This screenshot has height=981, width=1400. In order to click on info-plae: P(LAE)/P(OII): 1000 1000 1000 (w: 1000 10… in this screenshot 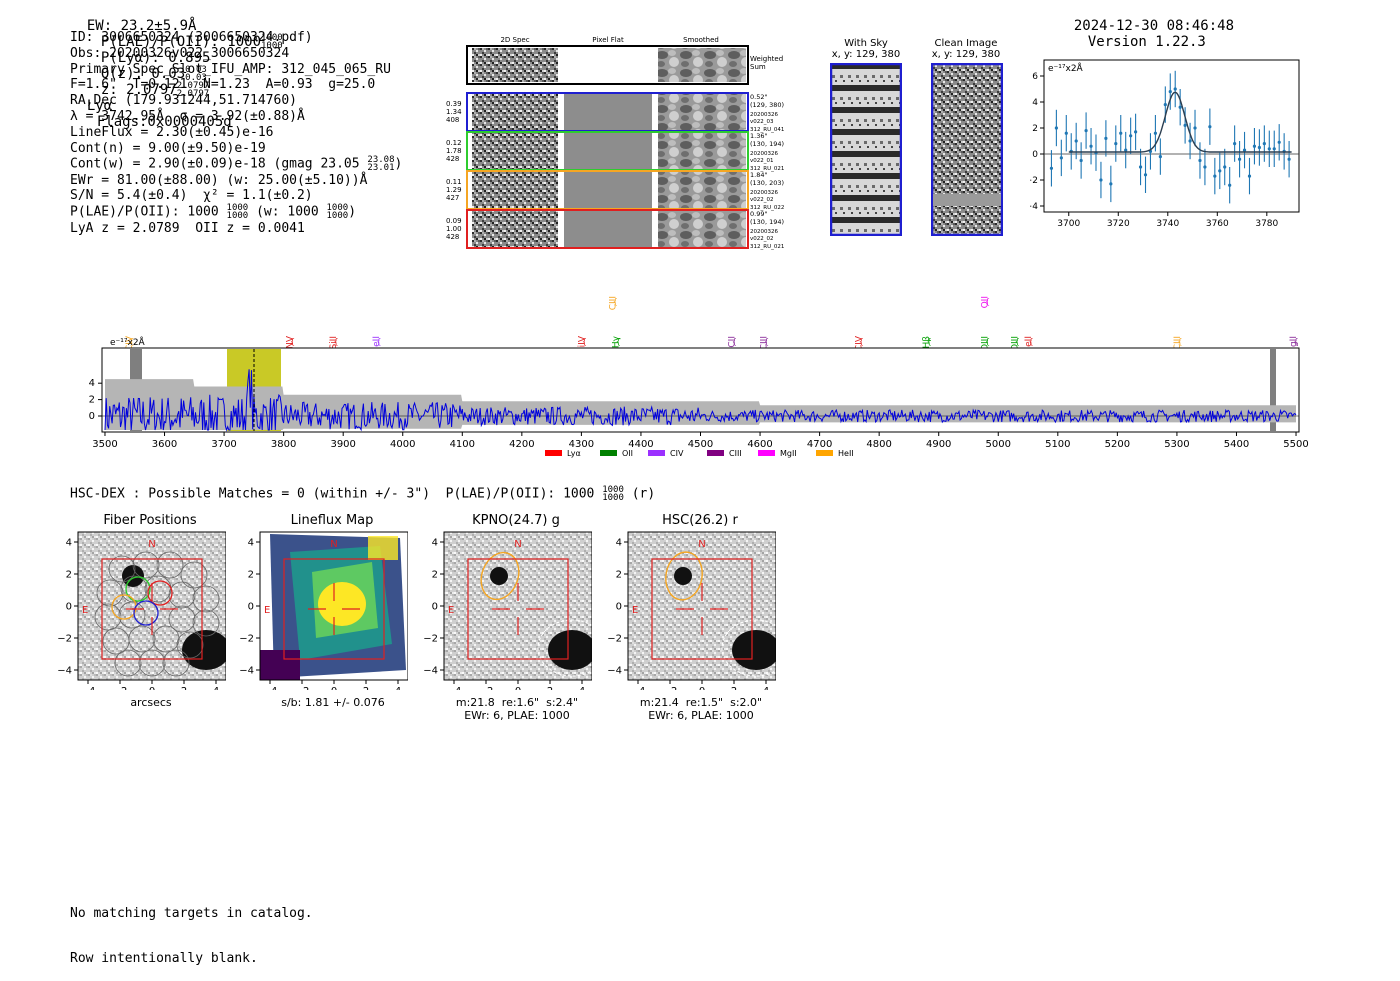, I will do `click(213, 212)`.